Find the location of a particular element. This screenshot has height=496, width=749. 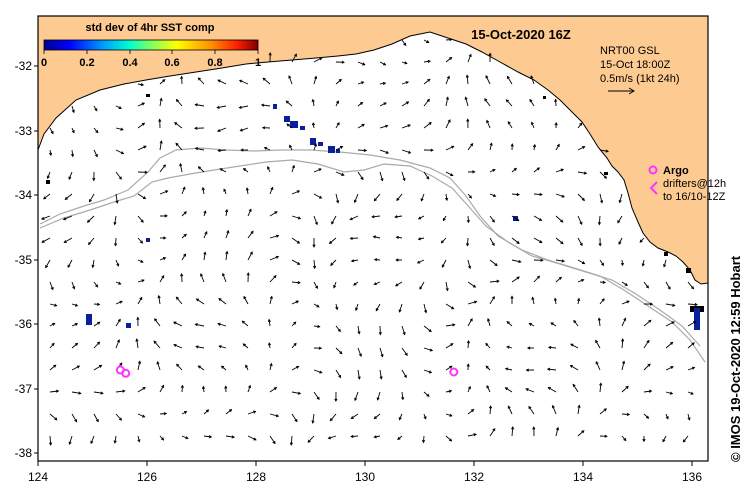

current-legend-line2: 15-Oct 18:00Z is located at coordinates (635, 65).